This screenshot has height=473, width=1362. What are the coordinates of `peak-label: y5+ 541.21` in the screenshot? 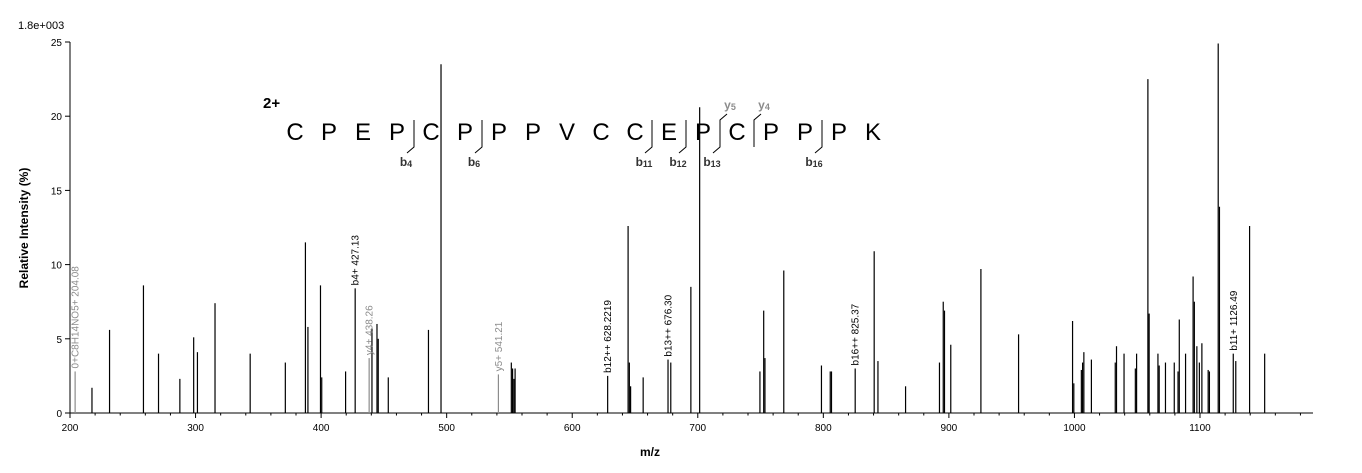 It's located at (499, 346).